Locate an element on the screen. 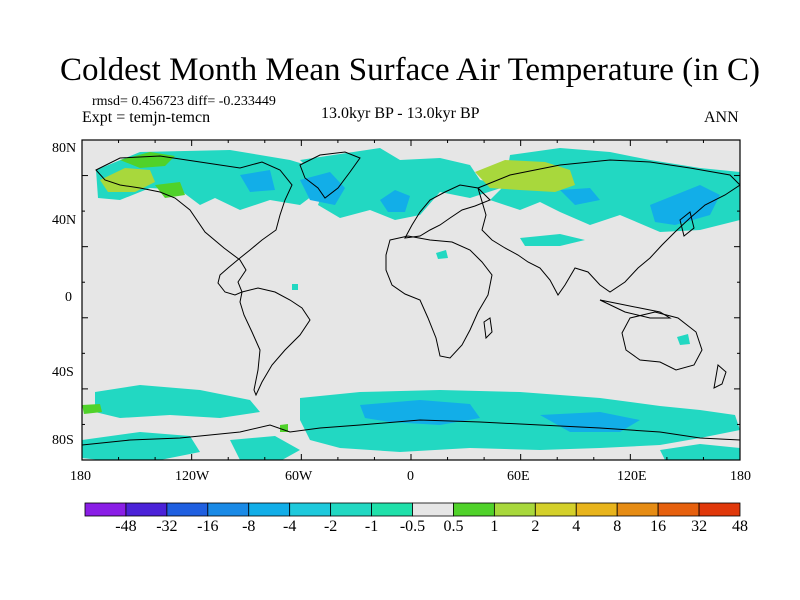  colorbar-label: 32 is located at coordinates (699, 526).